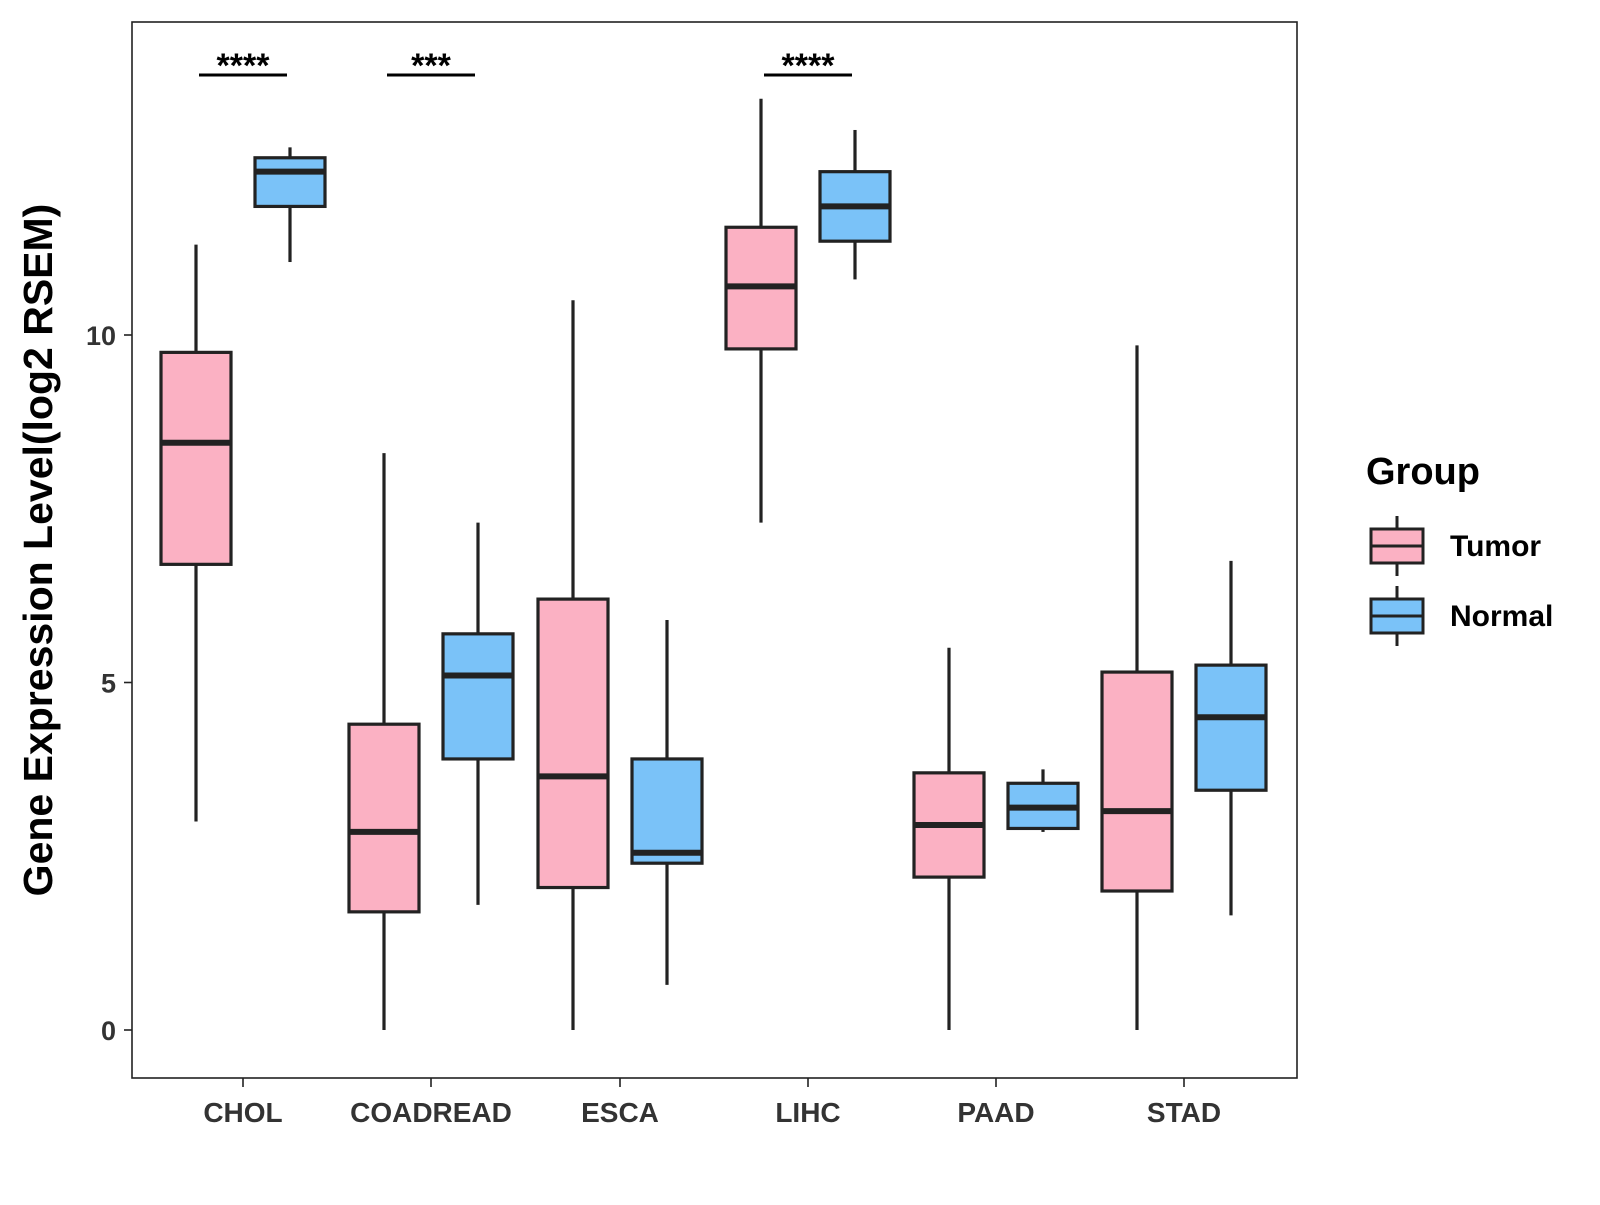  I want to click on significance-lihc: ****, so click(808, 66).